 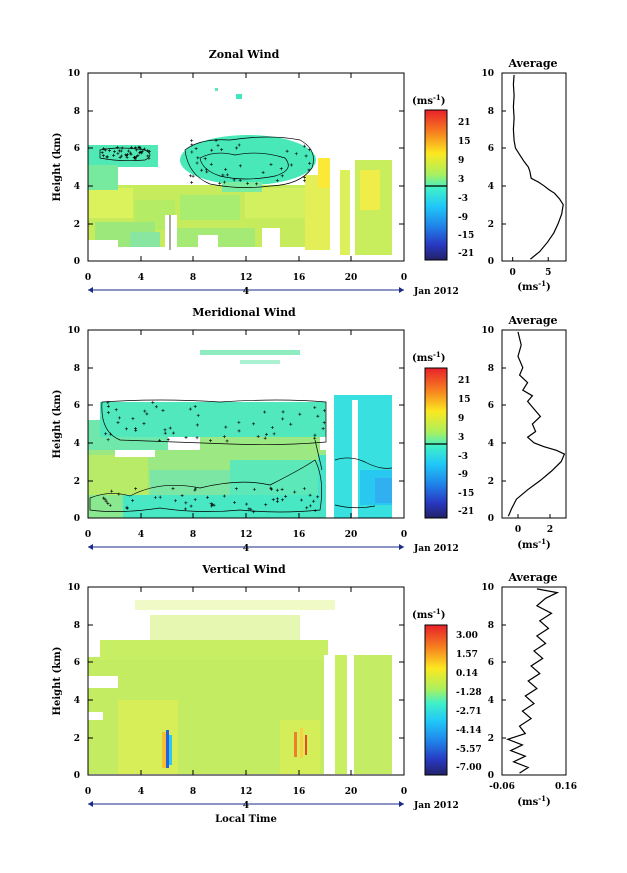 What do you see at coordinates (77, 444) in the screenshot?
I see `y-tick-label: 4` at bounding box center [77, 444].